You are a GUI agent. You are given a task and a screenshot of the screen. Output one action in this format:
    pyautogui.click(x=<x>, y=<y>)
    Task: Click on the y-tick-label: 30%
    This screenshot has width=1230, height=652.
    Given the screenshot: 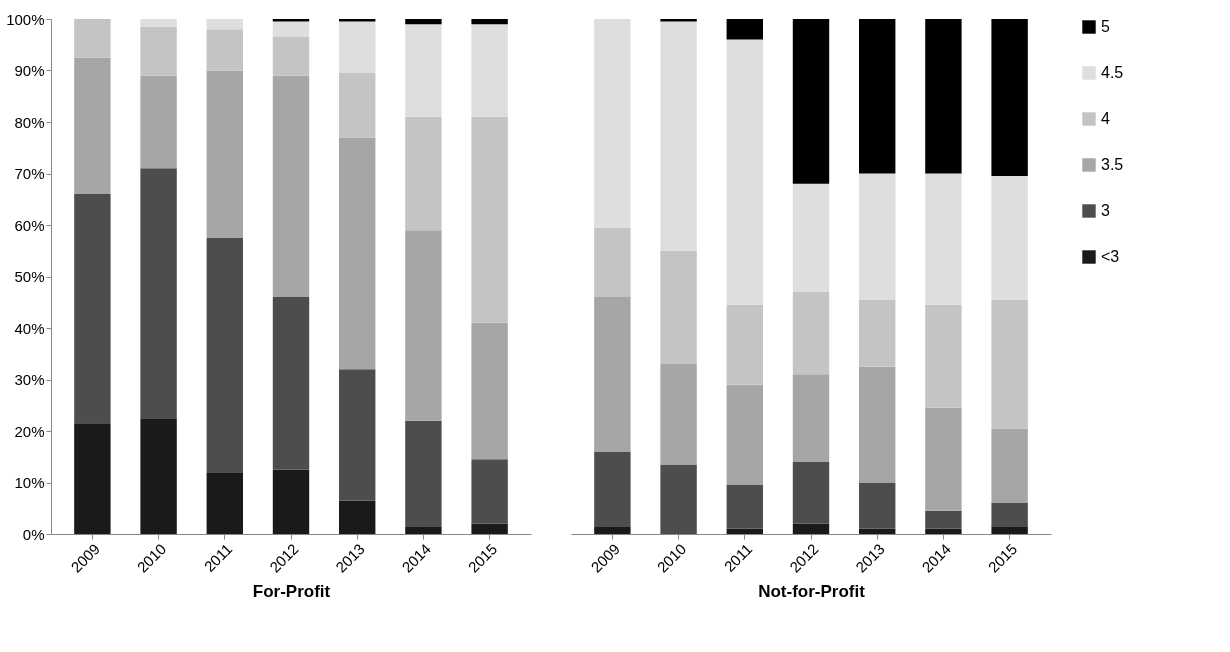 What is the action you would take?
    pyautogui.click(x=29, y=379)
    